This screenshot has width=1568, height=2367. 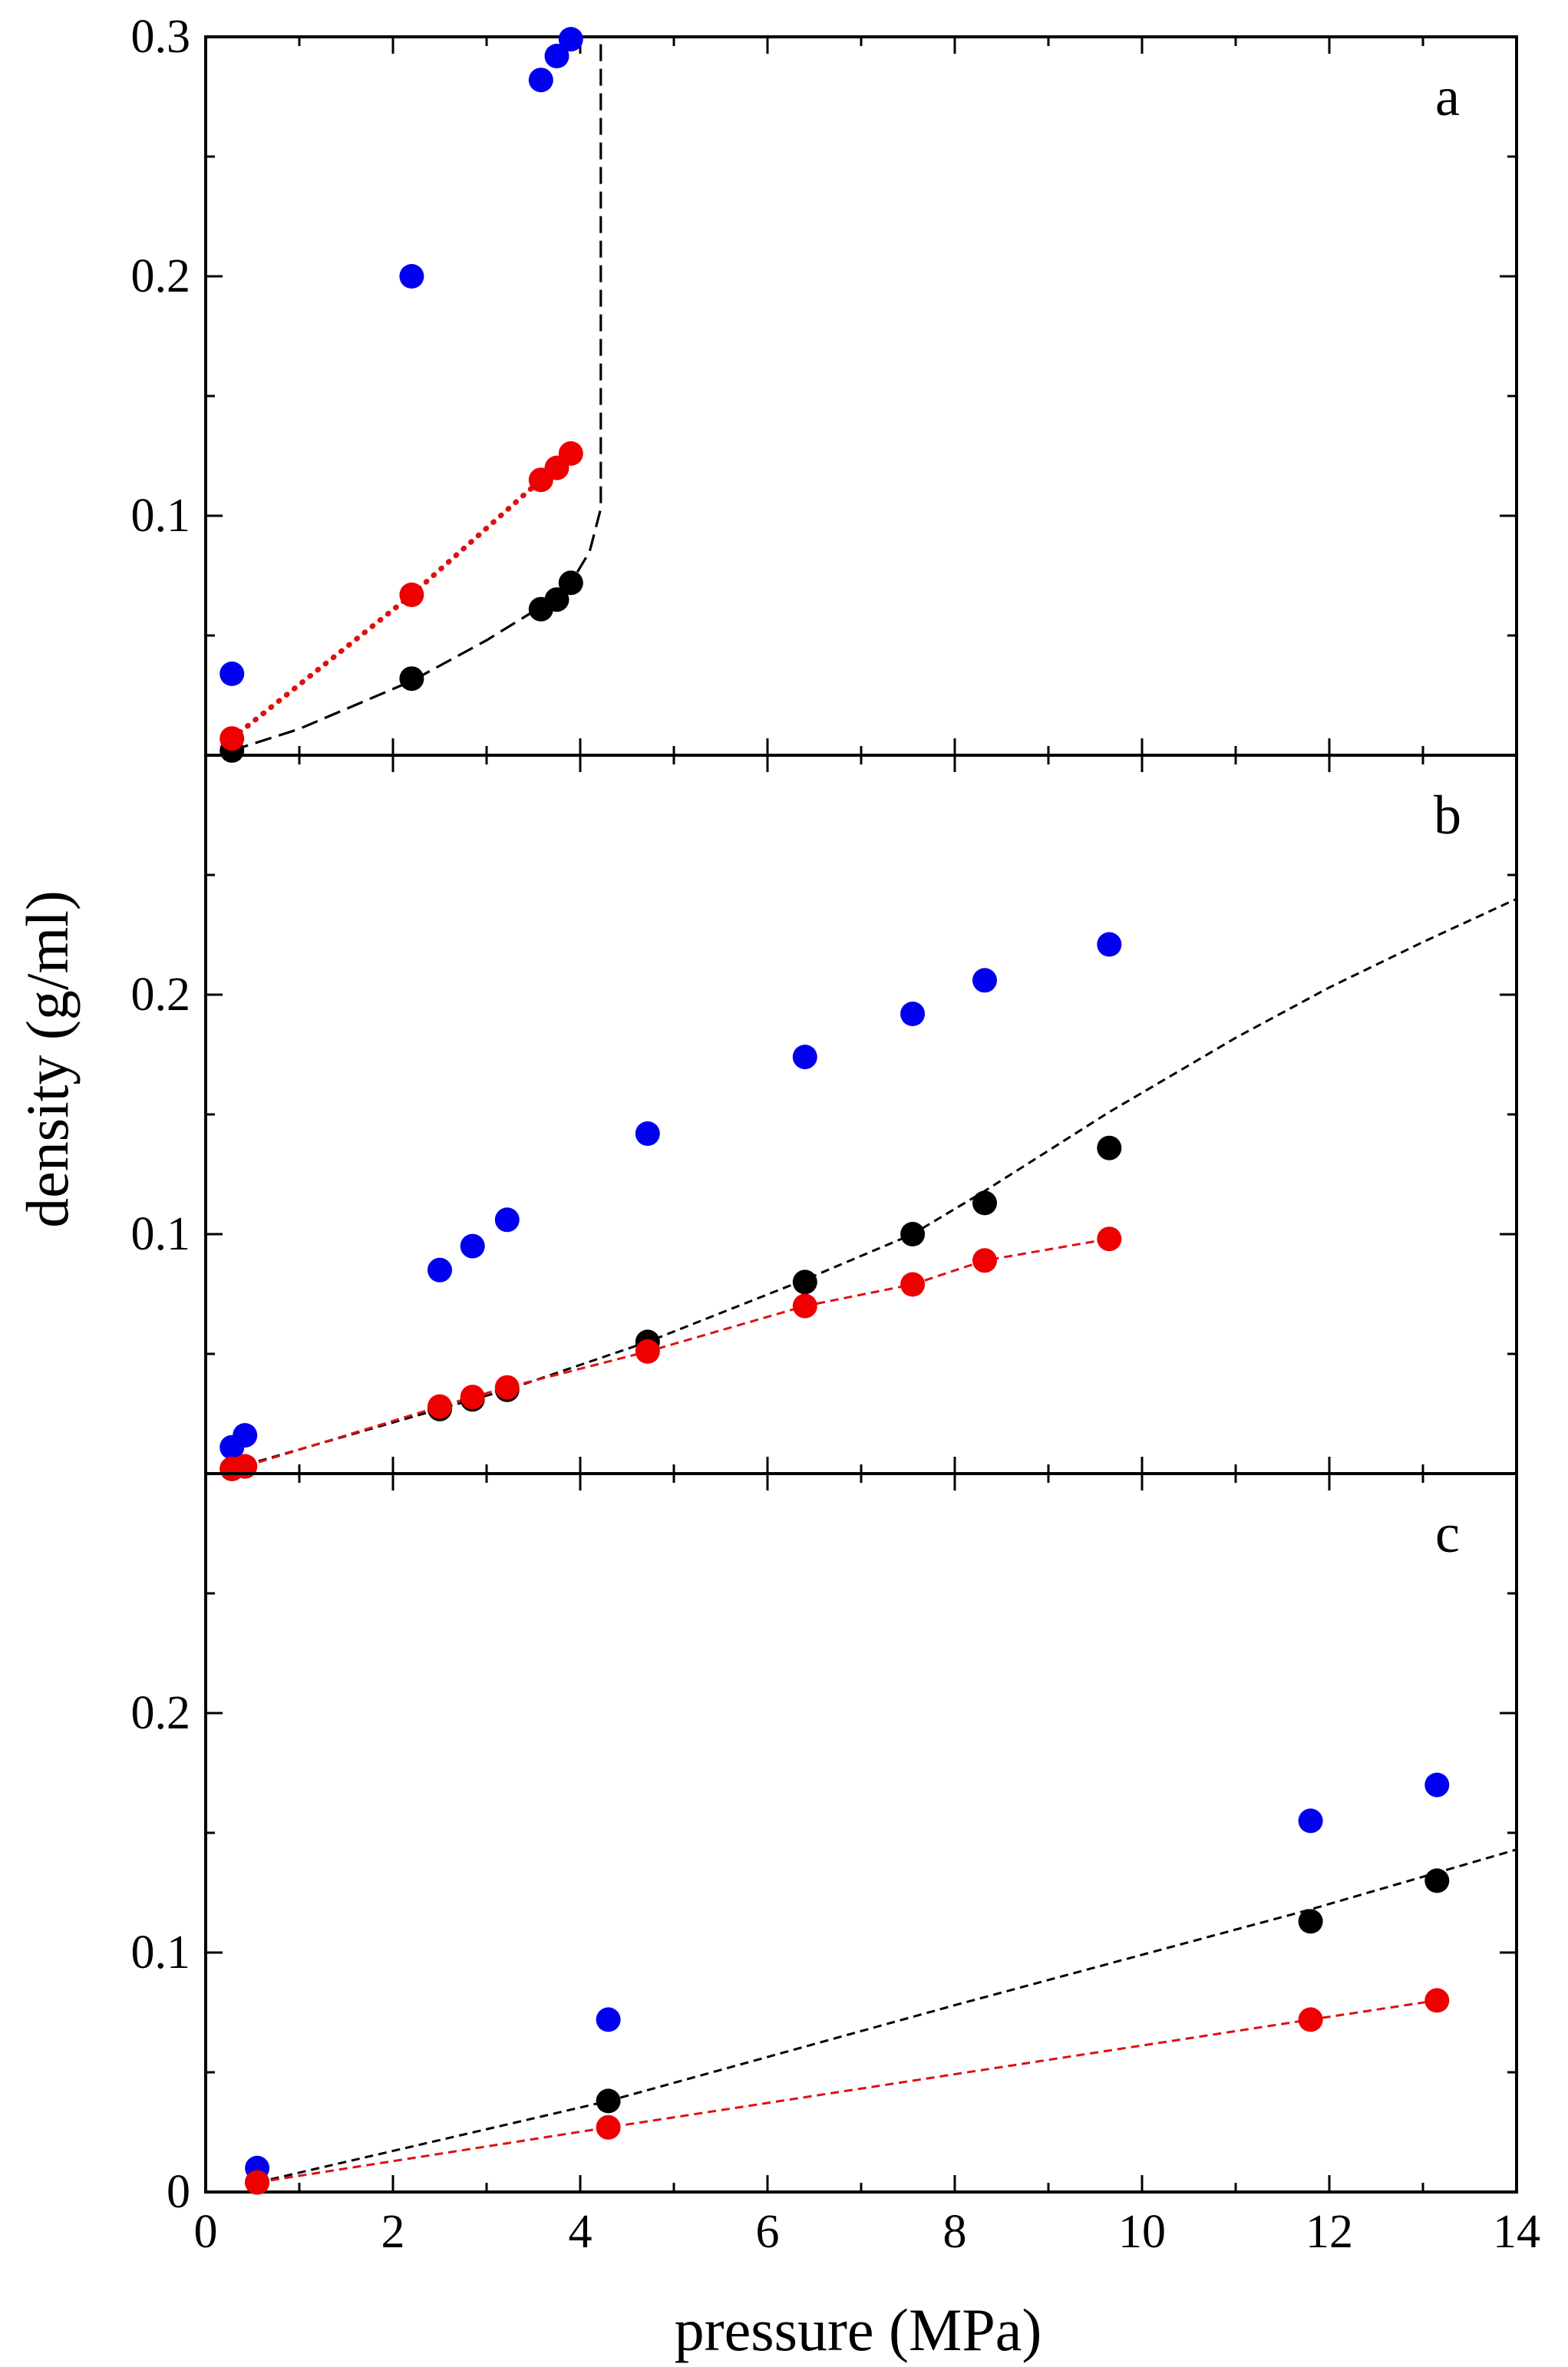 What do you see at coordinates (1447, 815) in the screenshot?
I see `panel-label-b: b` at bounding box center [1447, 815].